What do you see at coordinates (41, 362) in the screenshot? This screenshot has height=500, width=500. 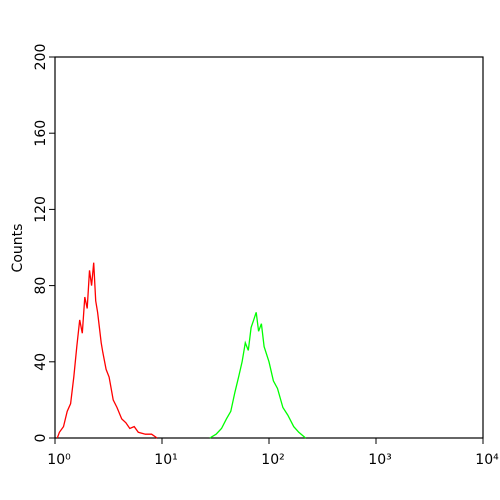 I see `y-tick-label: 40` at bounding box center [41, 362].